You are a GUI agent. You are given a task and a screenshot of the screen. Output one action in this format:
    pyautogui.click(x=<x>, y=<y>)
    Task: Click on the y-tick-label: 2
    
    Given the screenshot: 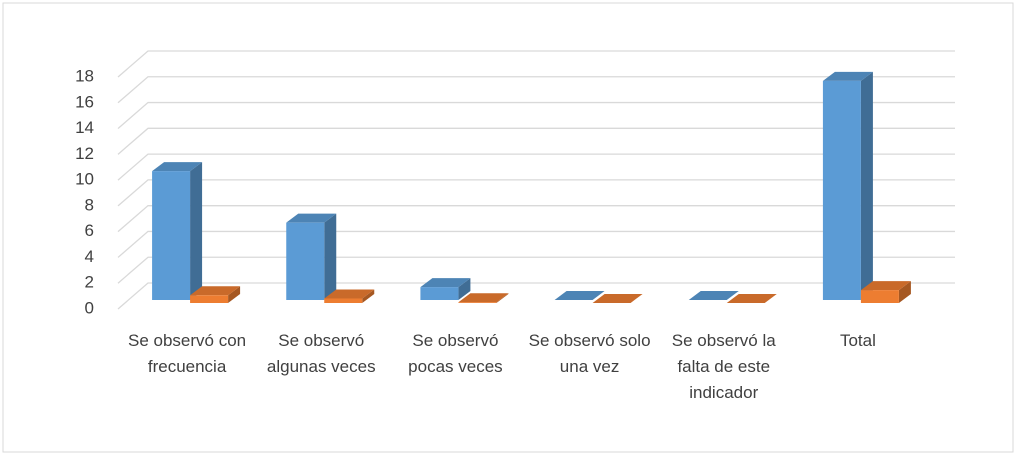 What is the action you would take?
    pyautogui.click(x=89, y=282)
    